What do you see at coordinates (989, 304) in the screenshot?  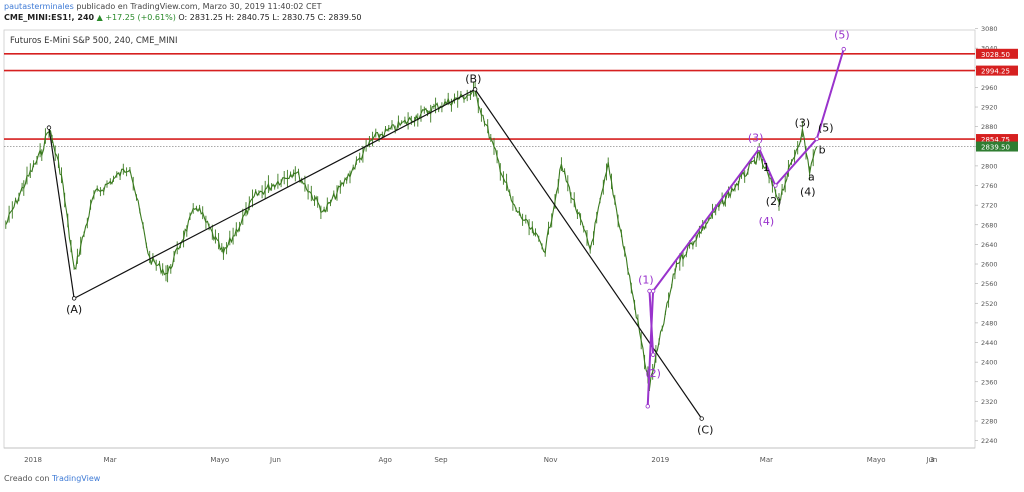 I see `y-tick-label: 2520` at bounding box center [989, 304].